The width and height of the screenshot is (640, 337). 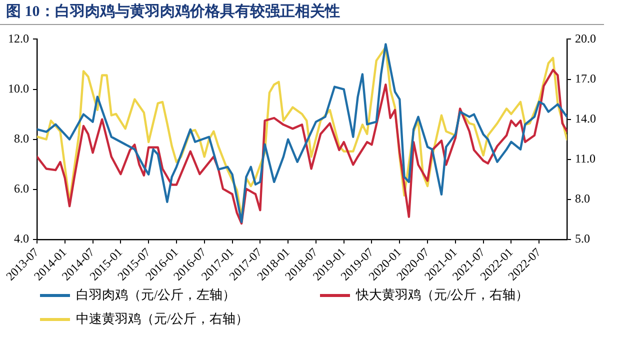 I want to click on chart-title: 图 10：白羽肉鸡与黄羽肉鸡价格具有较强正相关性, so click(x=173, y=11).